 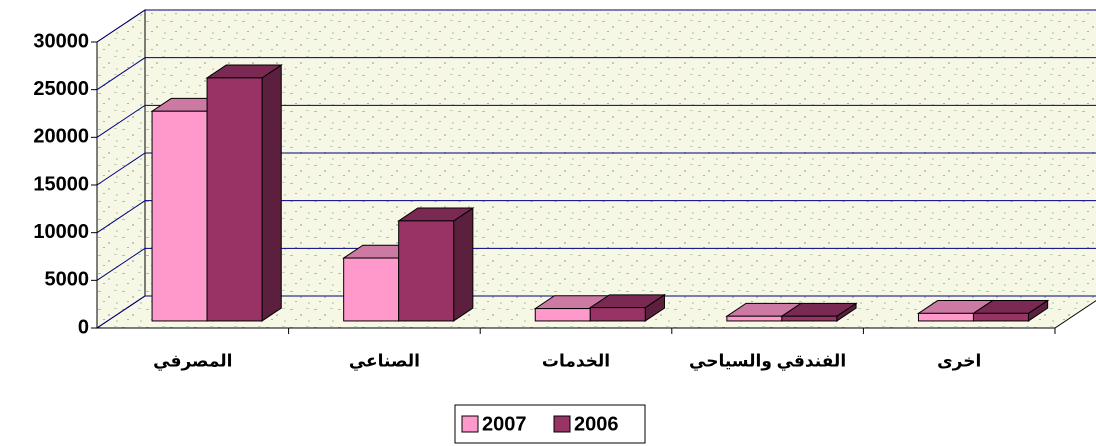 I want to click on y-tick-label: 25000, so click(x=61, y=89).